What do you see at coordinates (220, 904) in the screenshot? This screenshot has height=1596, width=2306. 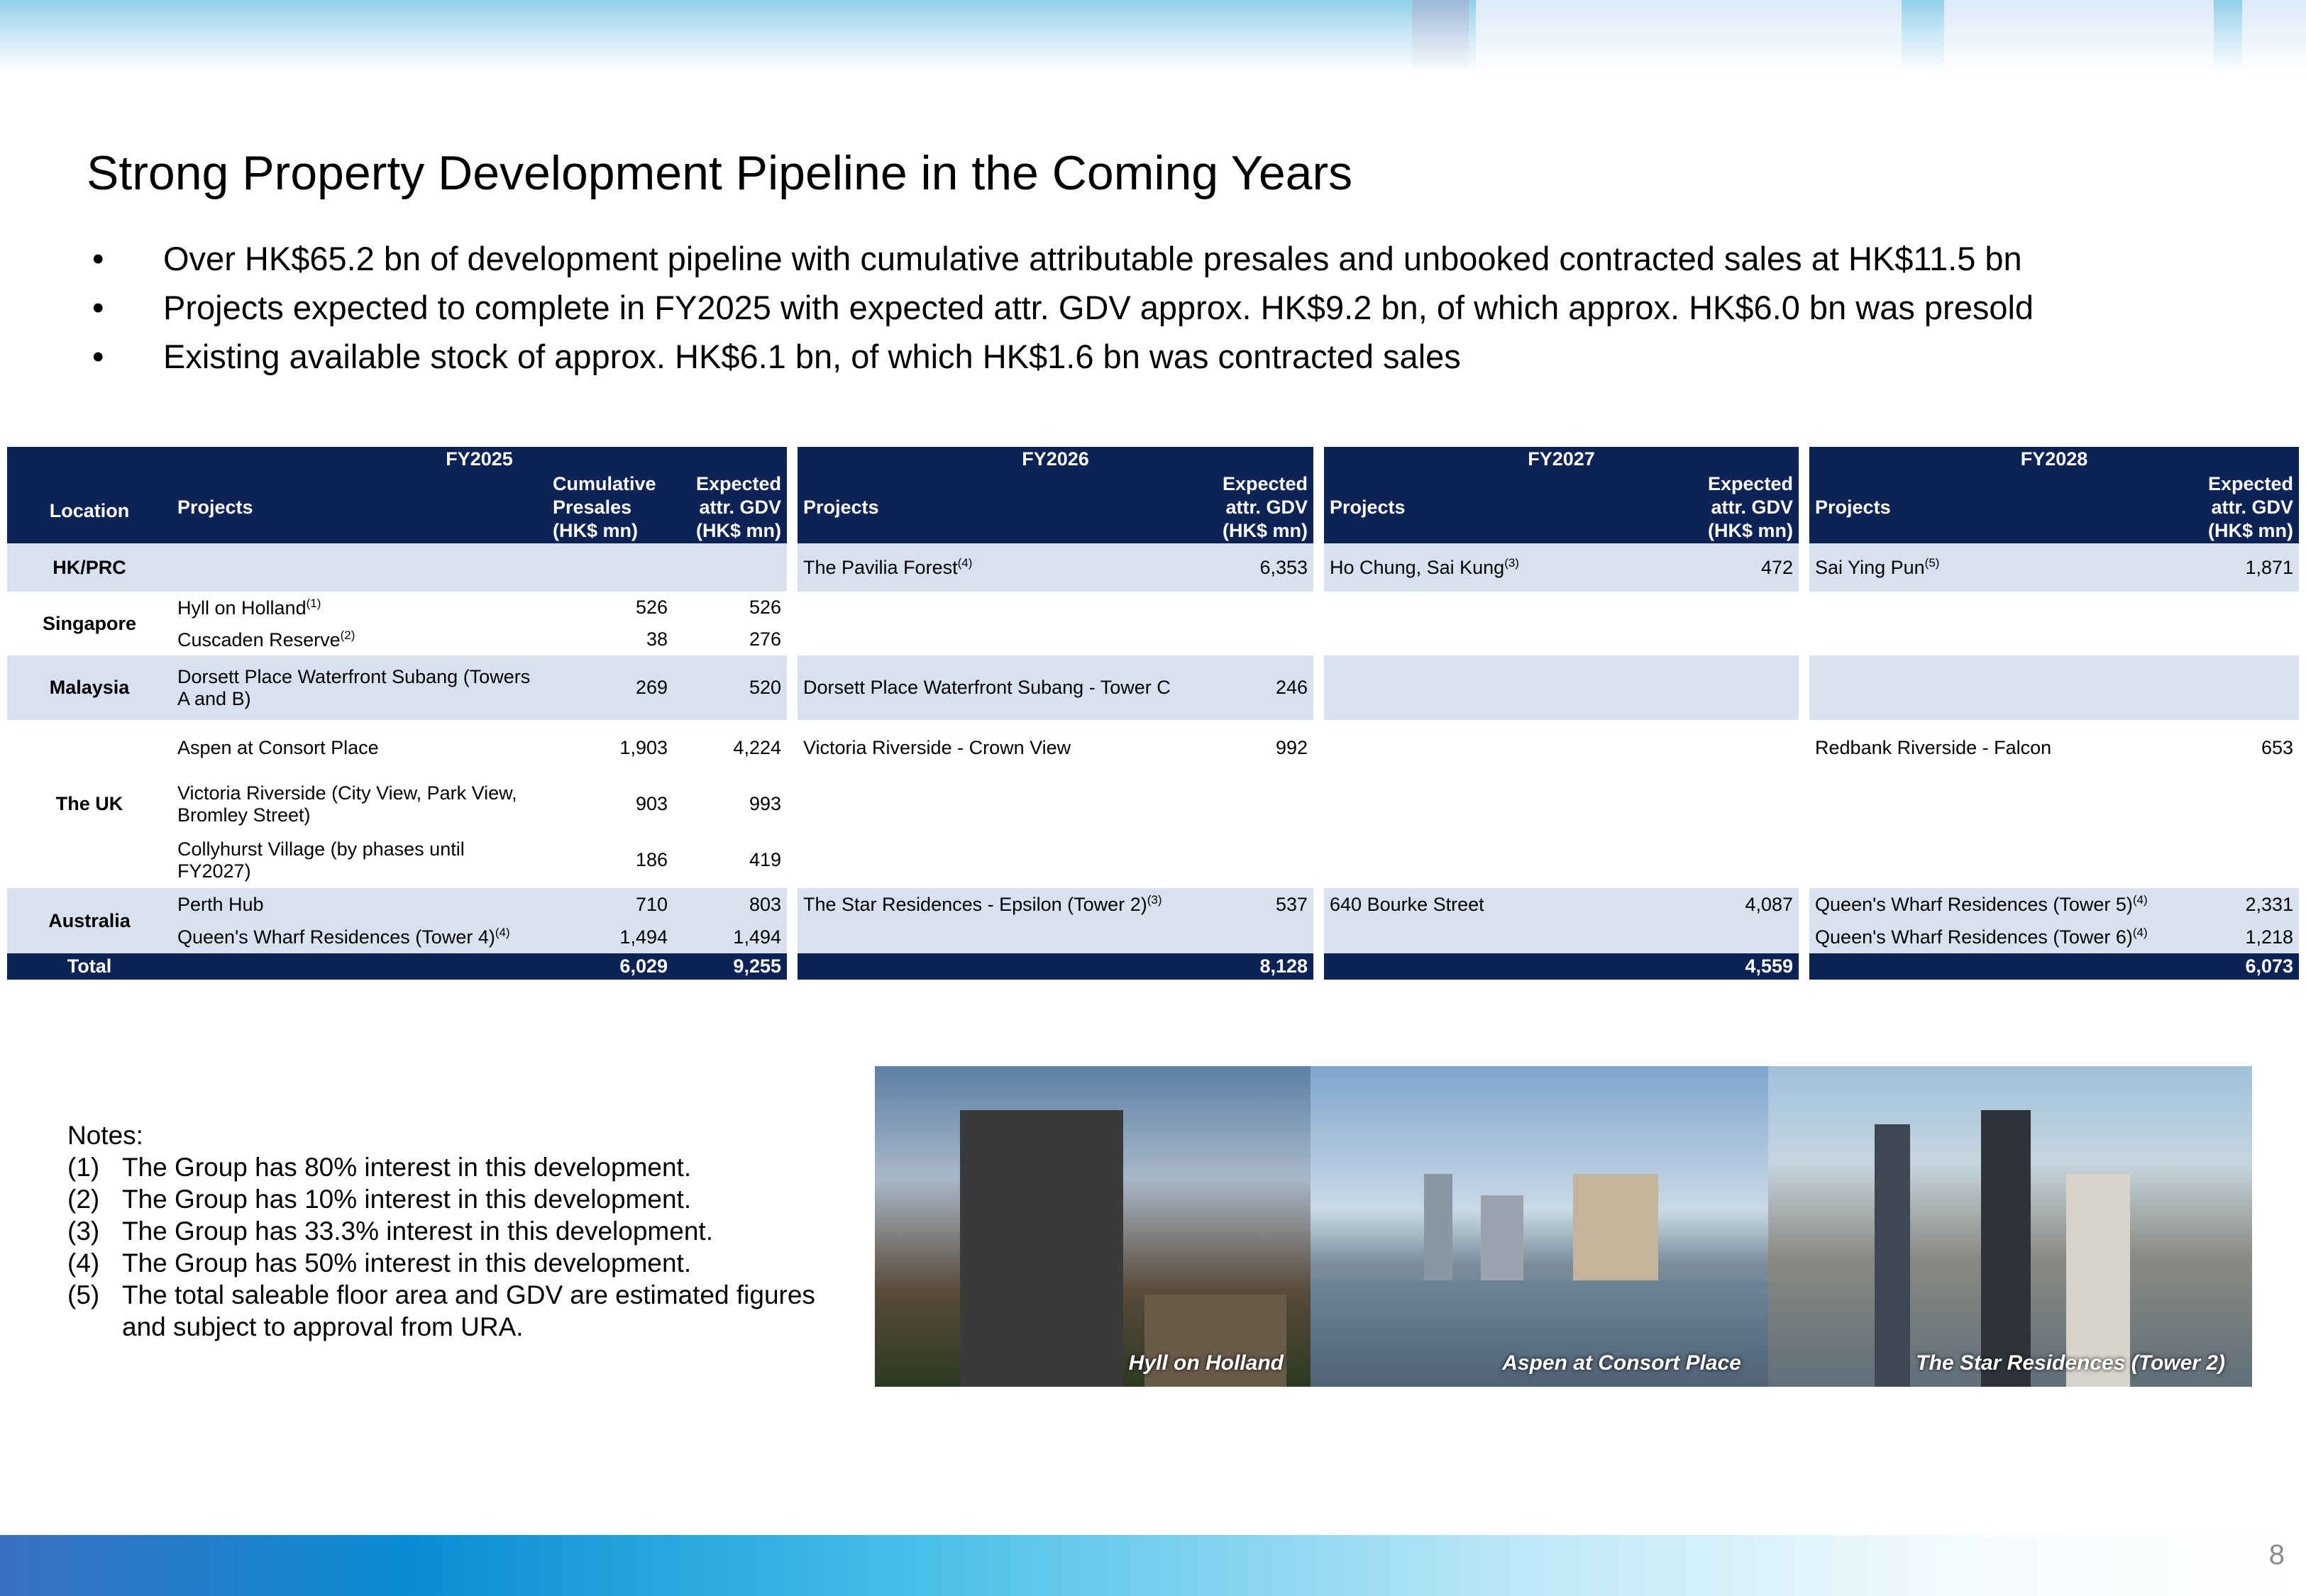 I see `project-name: Perth Hub` at bounding box center [220, 904].